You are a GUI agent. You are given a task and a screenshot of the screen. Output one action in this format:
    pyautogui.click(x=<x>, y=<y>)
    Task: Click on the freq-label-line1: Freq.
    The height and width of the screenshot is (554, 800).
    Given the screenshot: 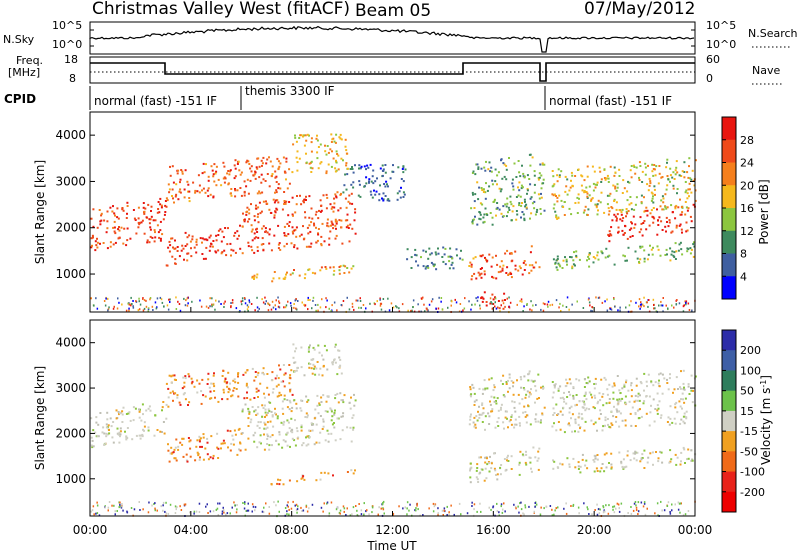 What is the action you would take?
    pyautogui.click(x=29, y=60)
    